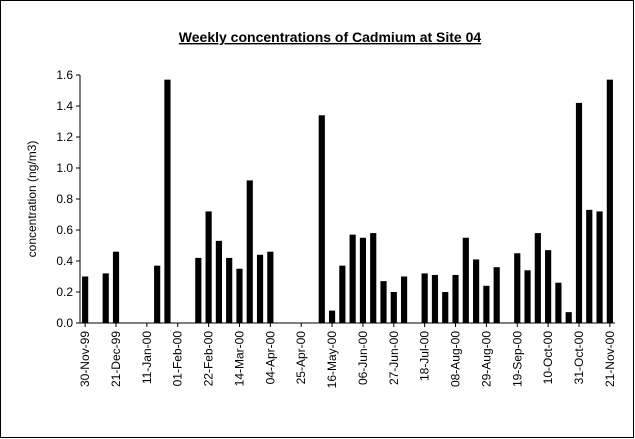  I want to click on x-tick-label: 22-Feb-00, so click(209, 359).